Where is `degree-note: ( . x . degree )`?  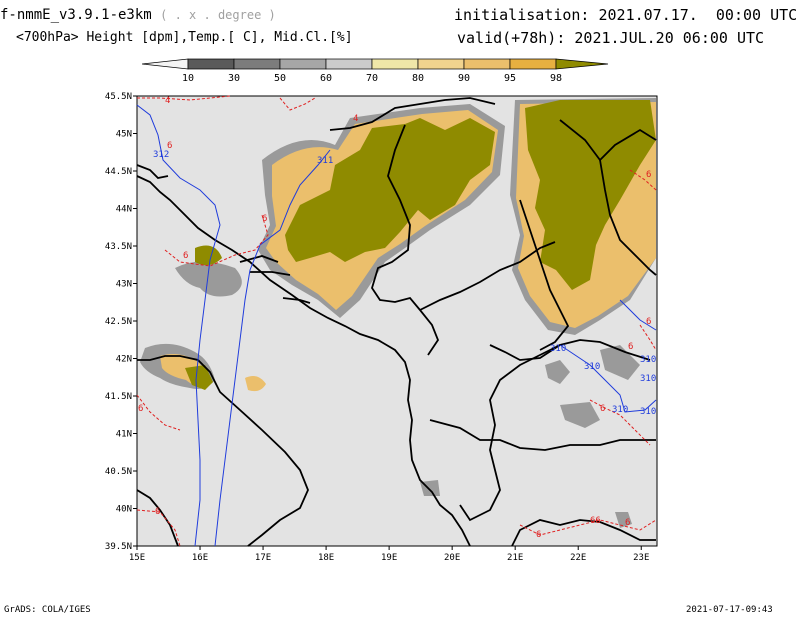
degree-note: ( . x . degree ) is located at coordinates (218, 15).